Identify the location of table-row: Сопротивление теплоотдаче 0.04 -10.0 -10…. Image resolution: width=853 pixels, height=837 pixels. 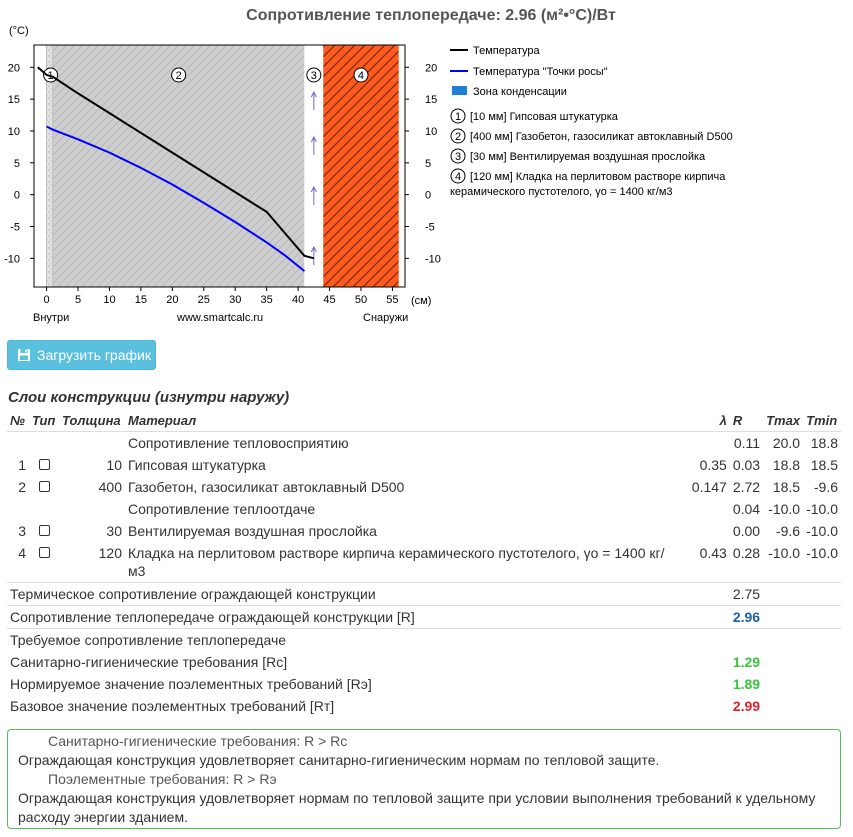
(424, 509).